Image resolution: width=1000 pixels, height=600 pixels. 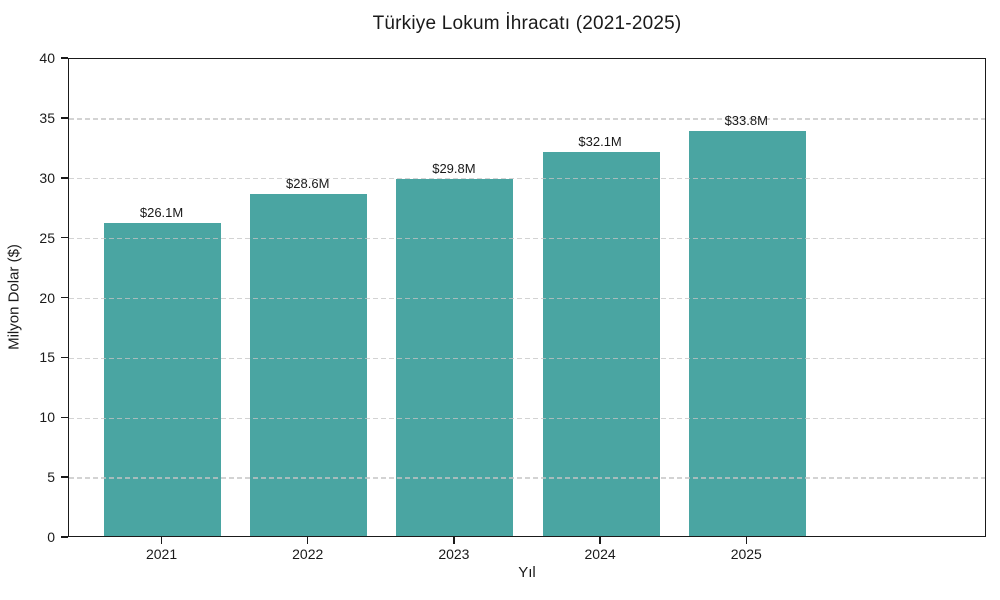 What do you see at coordinates (307, 540) in the screenshot?
I see `x-tick-mark-2022` at bounding box center [307, 540].